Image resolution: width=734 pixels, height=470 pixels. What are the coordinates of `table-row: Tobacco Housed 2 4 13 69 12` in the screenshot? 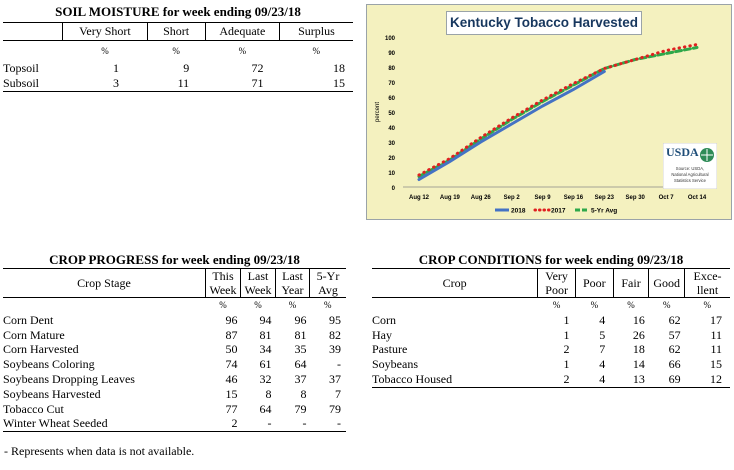 It's located at (551, 379).